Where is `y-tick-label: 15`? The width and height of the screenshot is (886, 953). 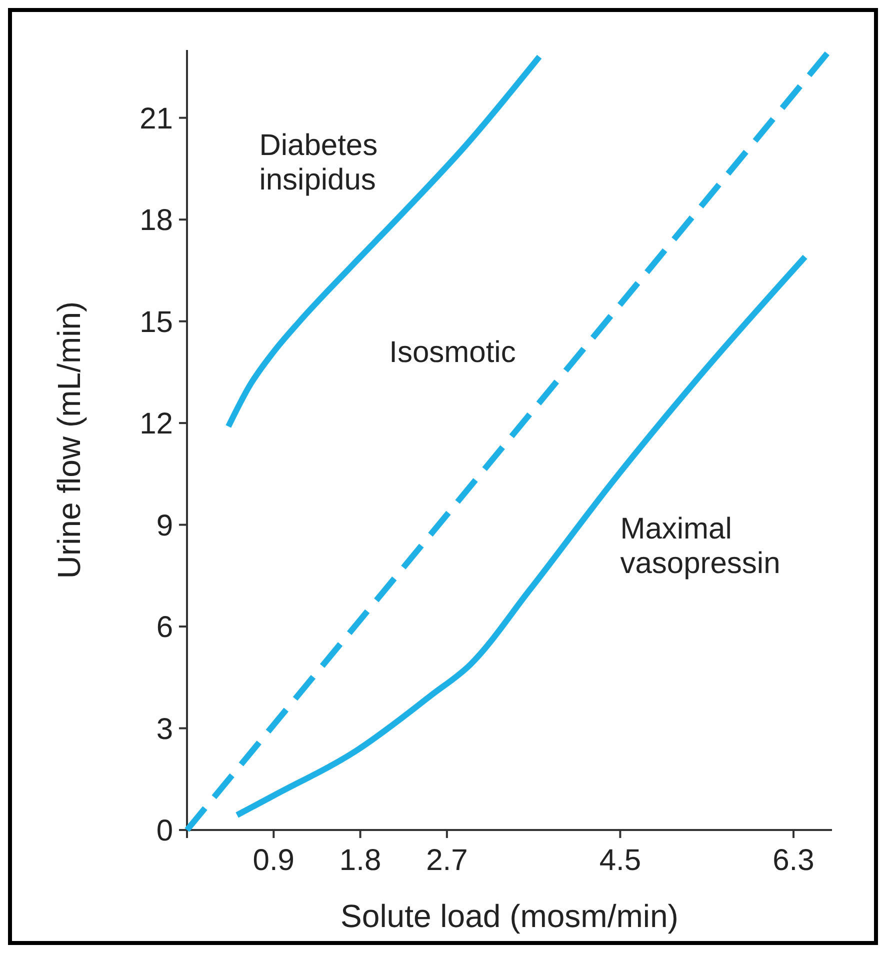
y-tick-label: 15 is located at coordinates (156, 322).